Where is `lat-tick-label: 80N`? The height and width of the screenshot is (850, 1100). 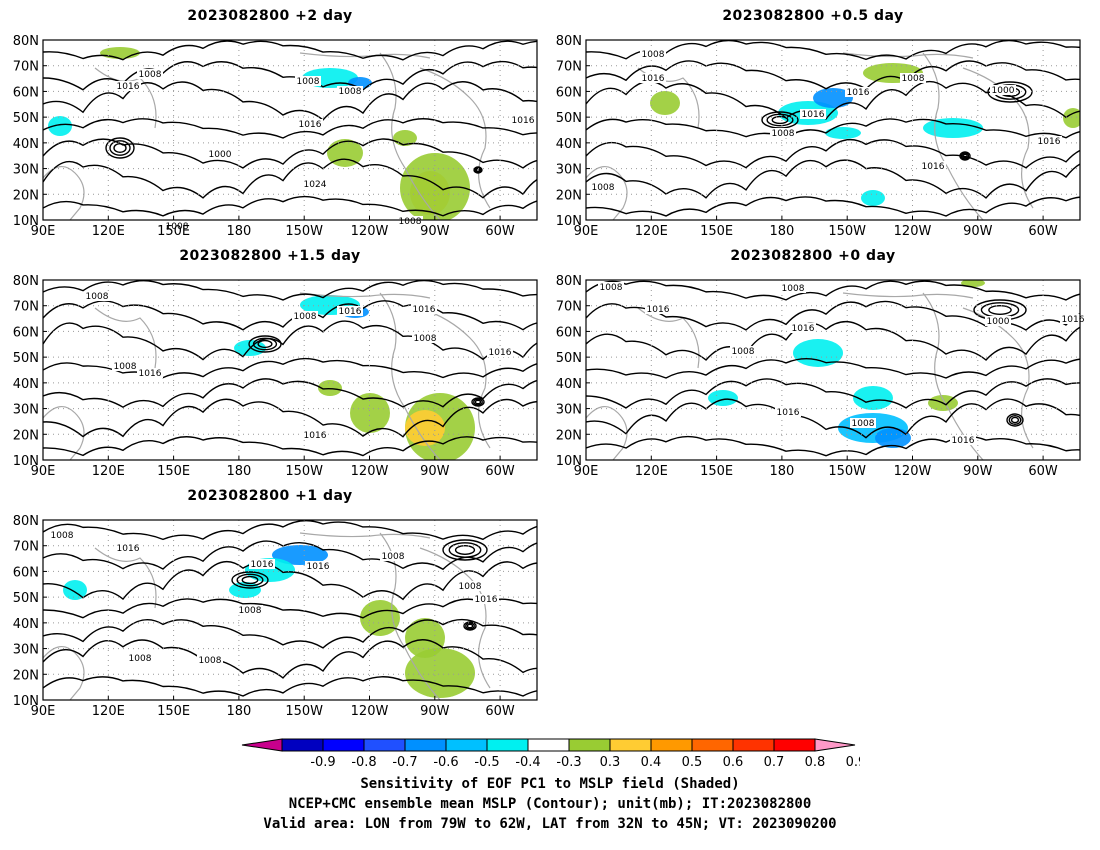
lat-tick-label: 80N is located at coordinates (26, 281).